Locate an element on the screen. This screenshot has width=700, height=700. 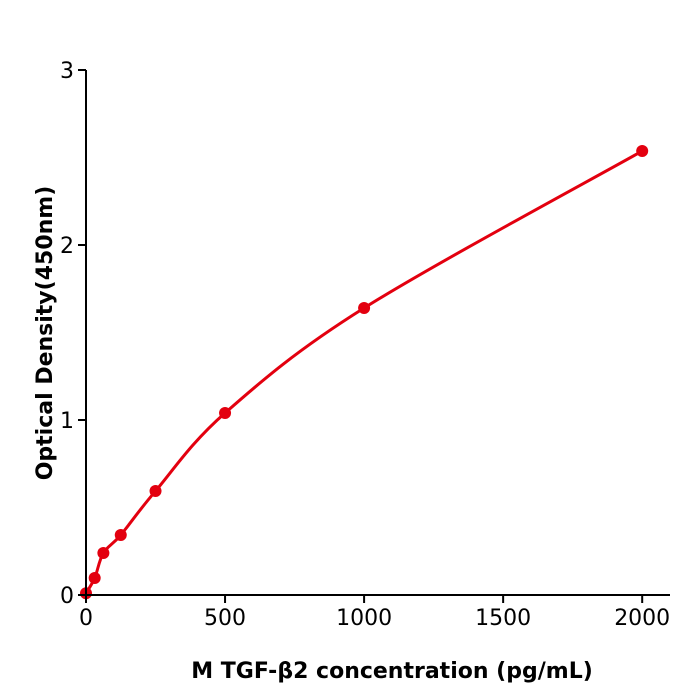
y-axis-label: Optical Density(450nm) is located at coordinates (45, 333).